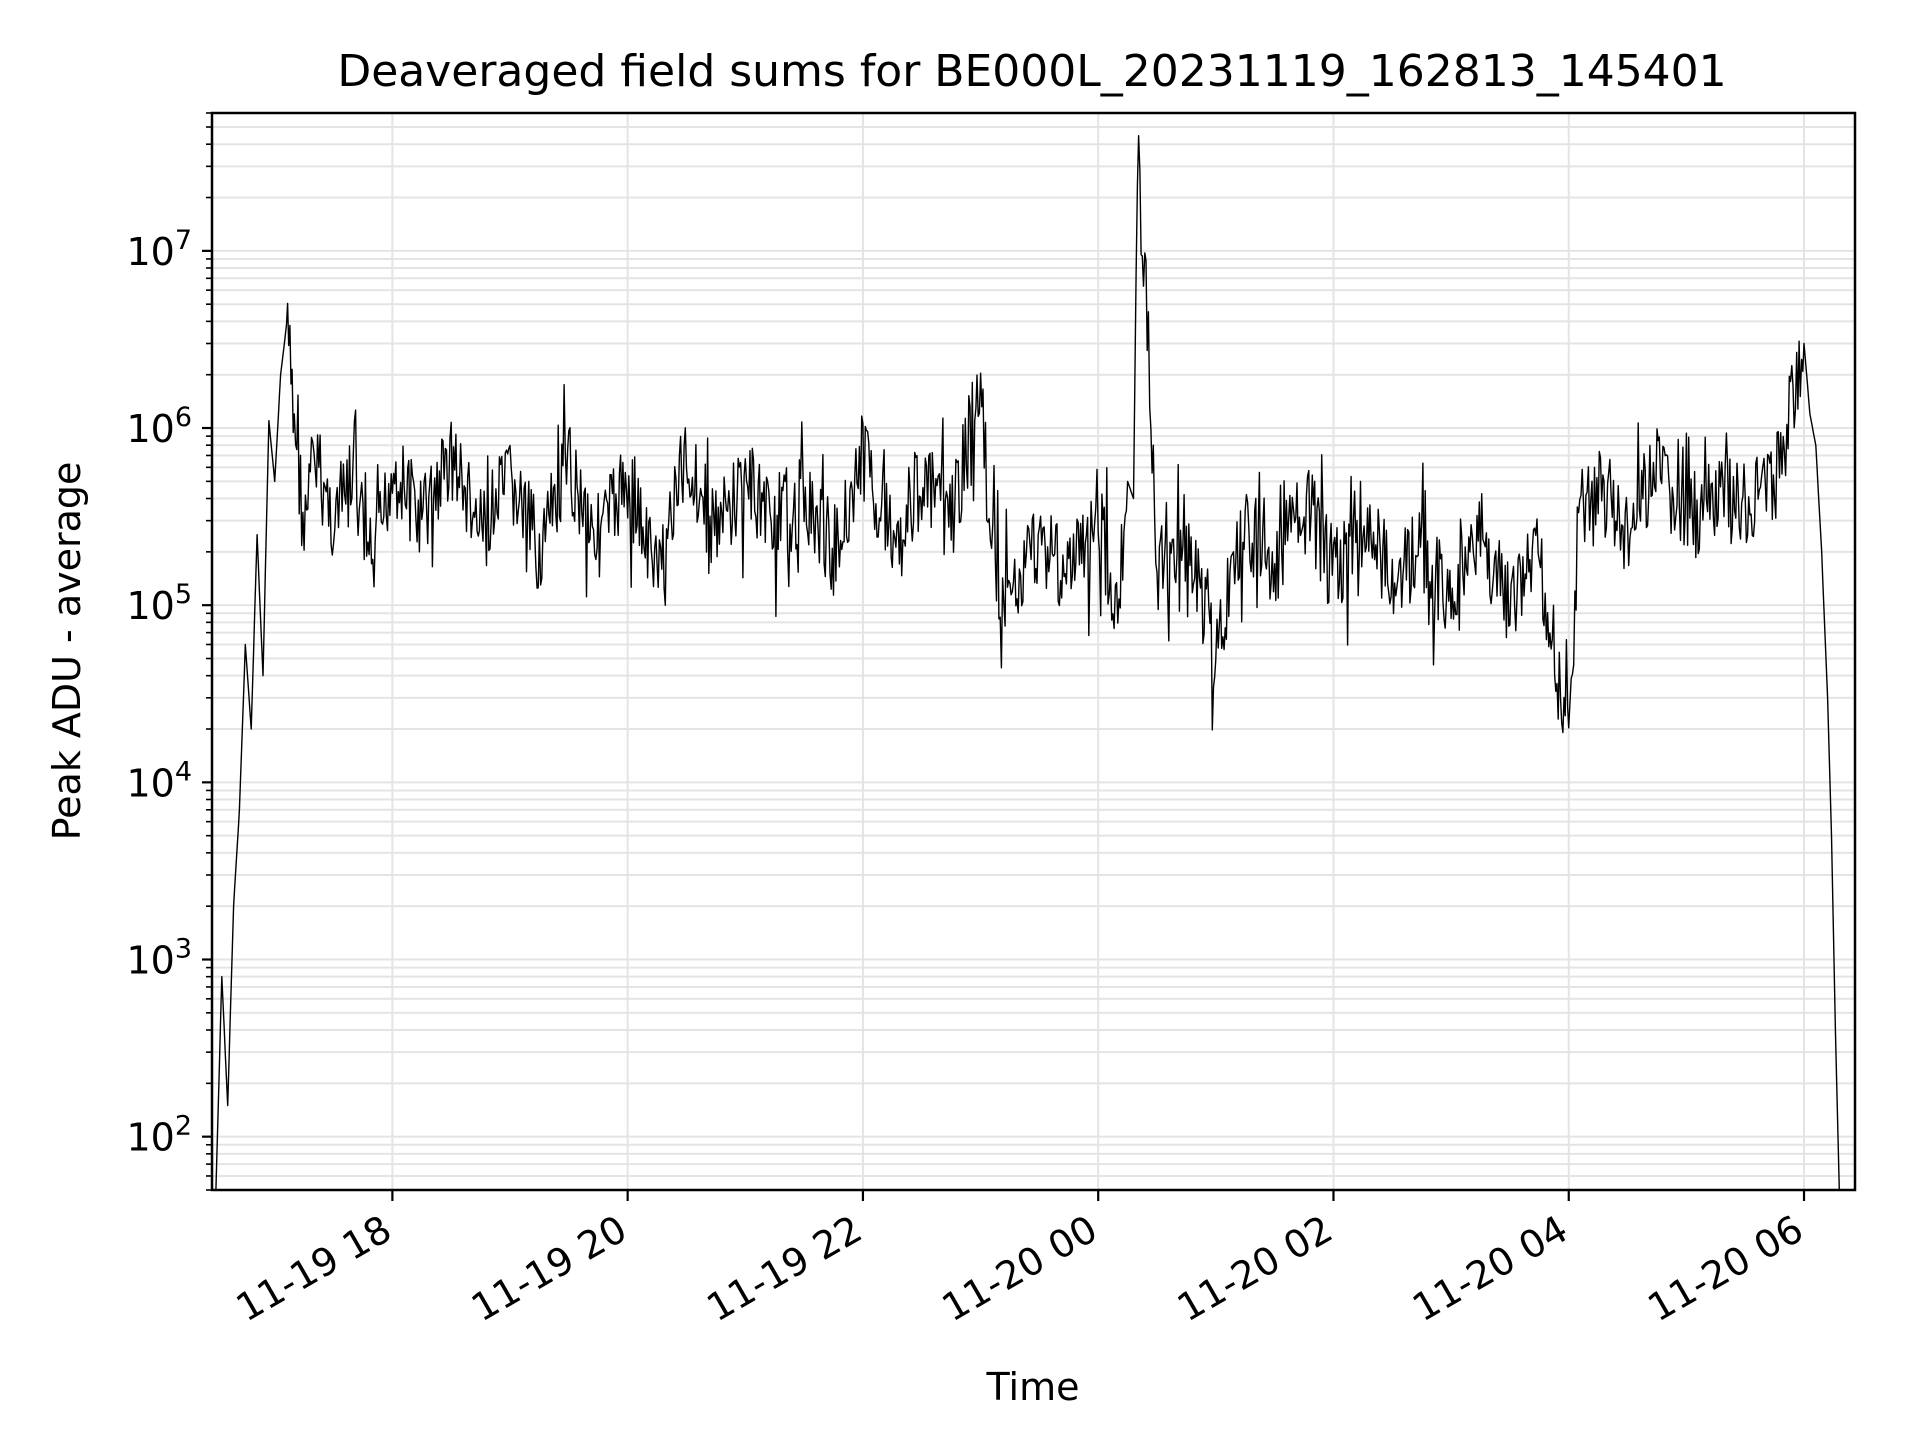 This screenshot has width=1920, height=1440. I want to click on y-tick-label: 102, so click(159, 1135).